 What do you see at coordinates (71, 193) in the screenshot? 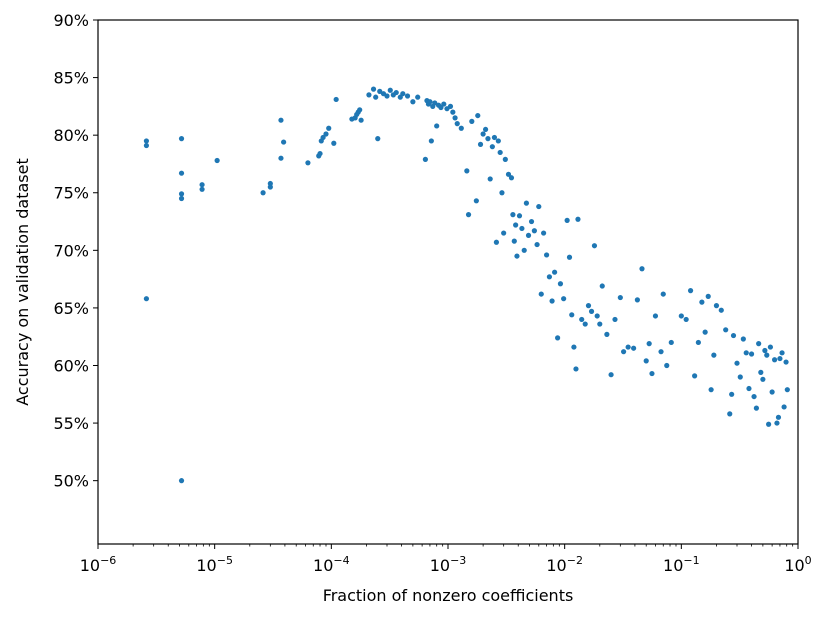
I see `y-tick-label: 75%` at bounding box center [71, 193].